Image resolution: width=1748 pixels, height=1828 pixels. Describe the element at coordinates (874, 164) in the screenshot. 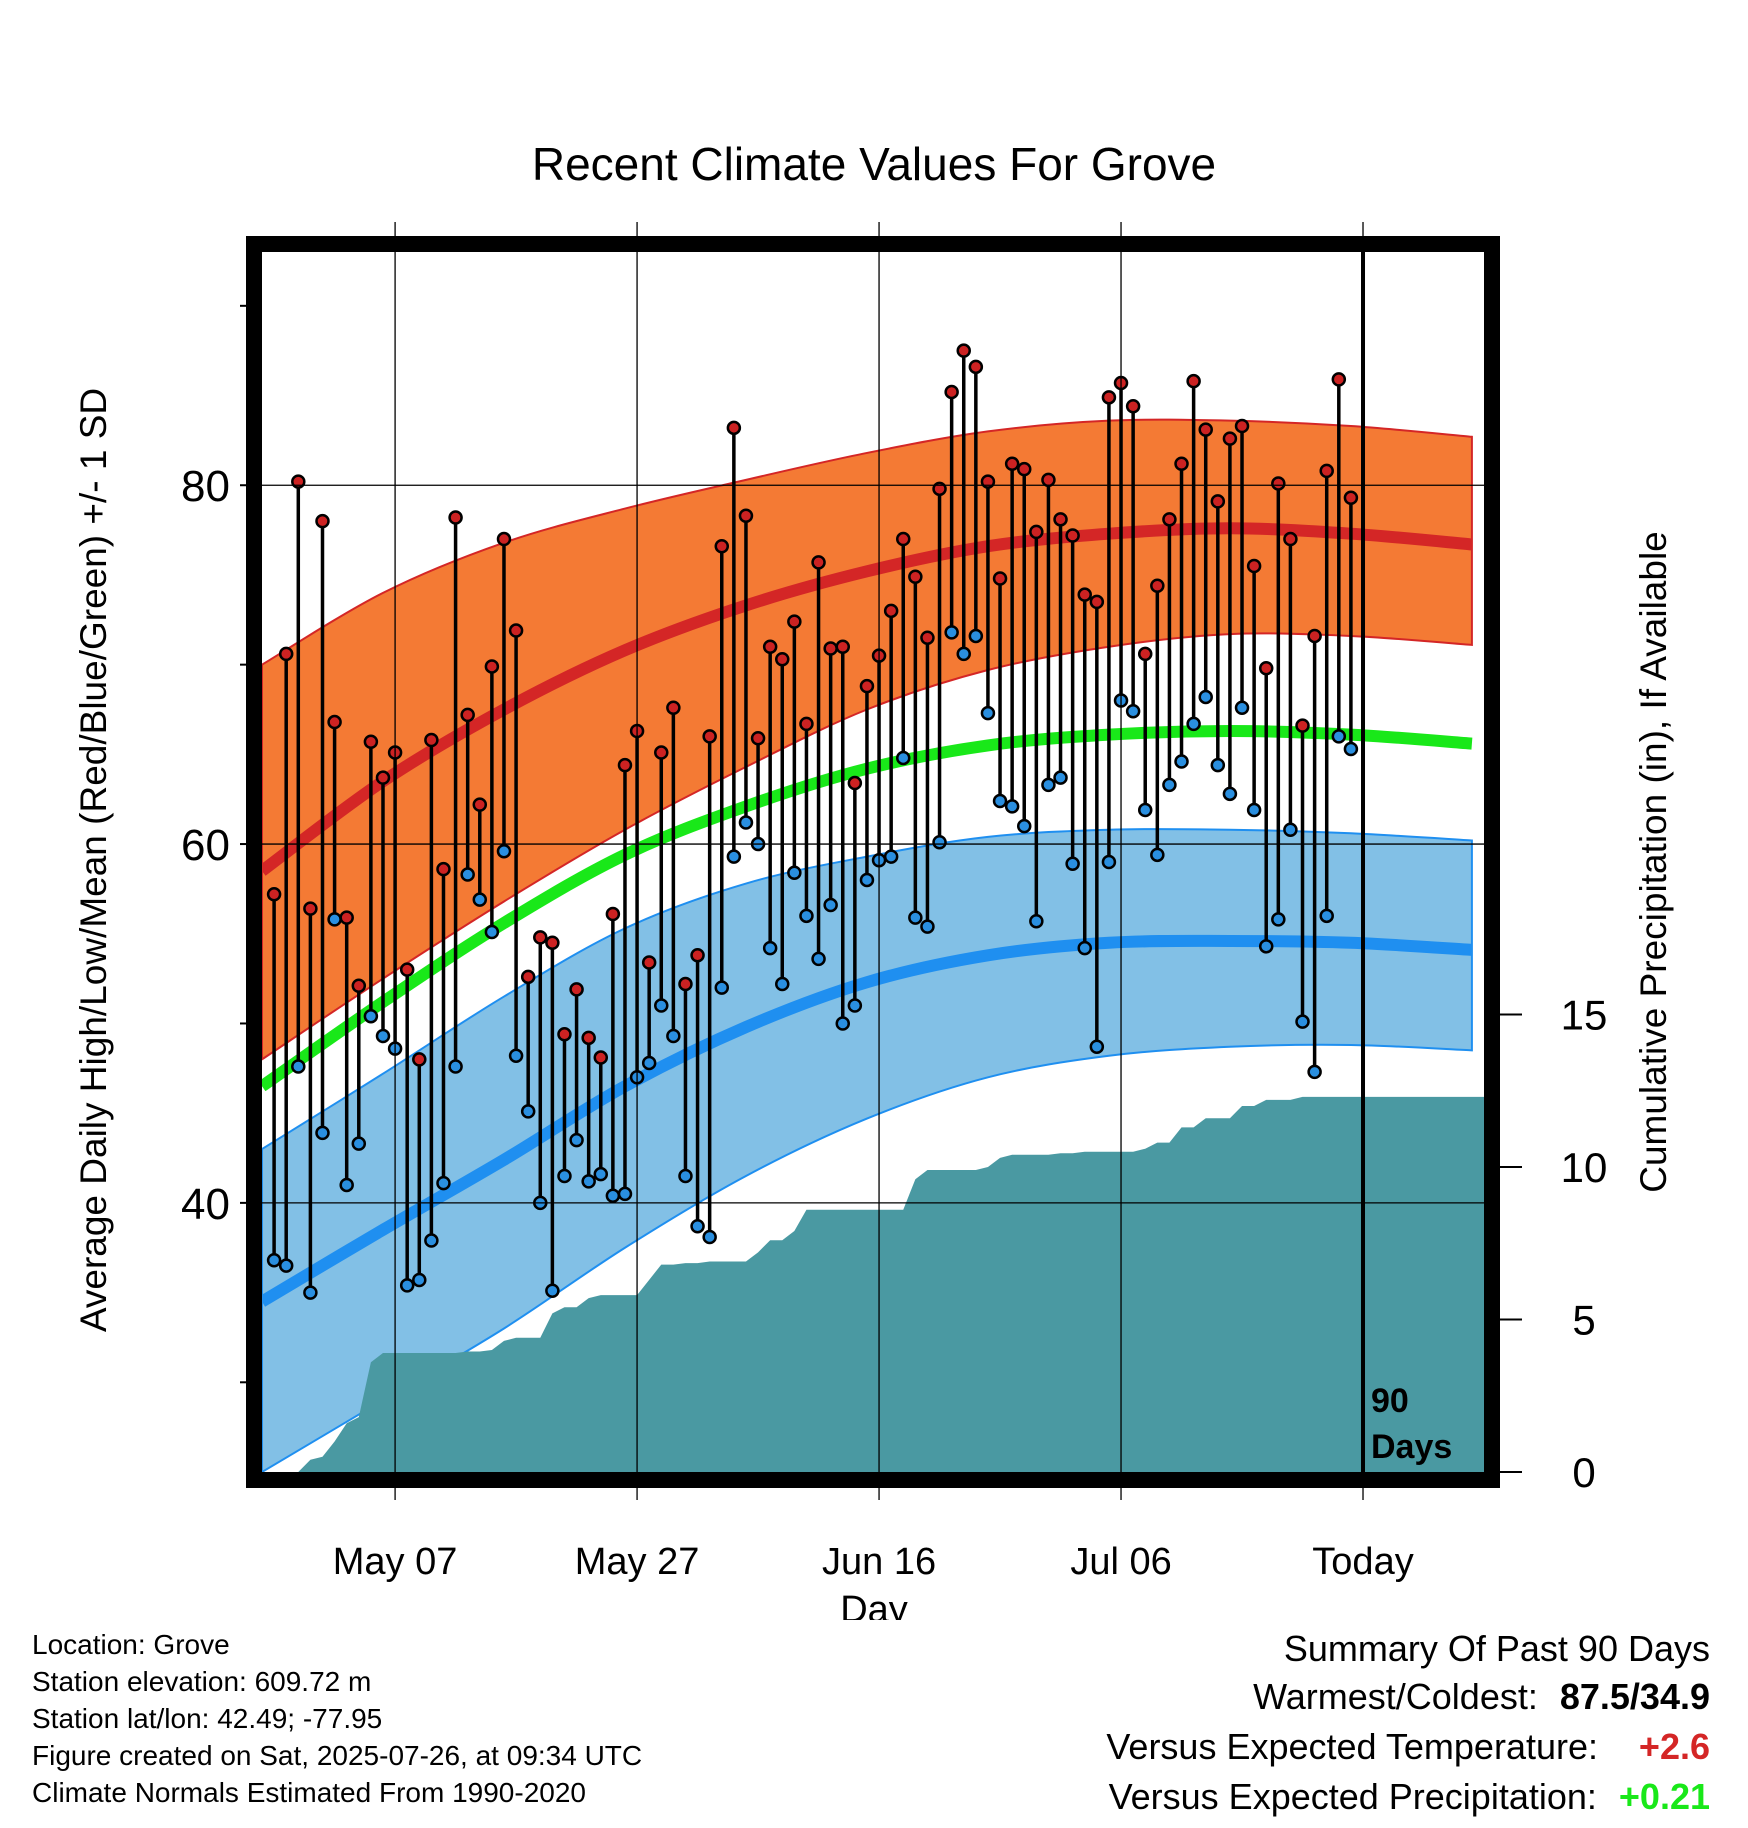

I see `chart-title: Recent Climate Values For Grove` at that location.